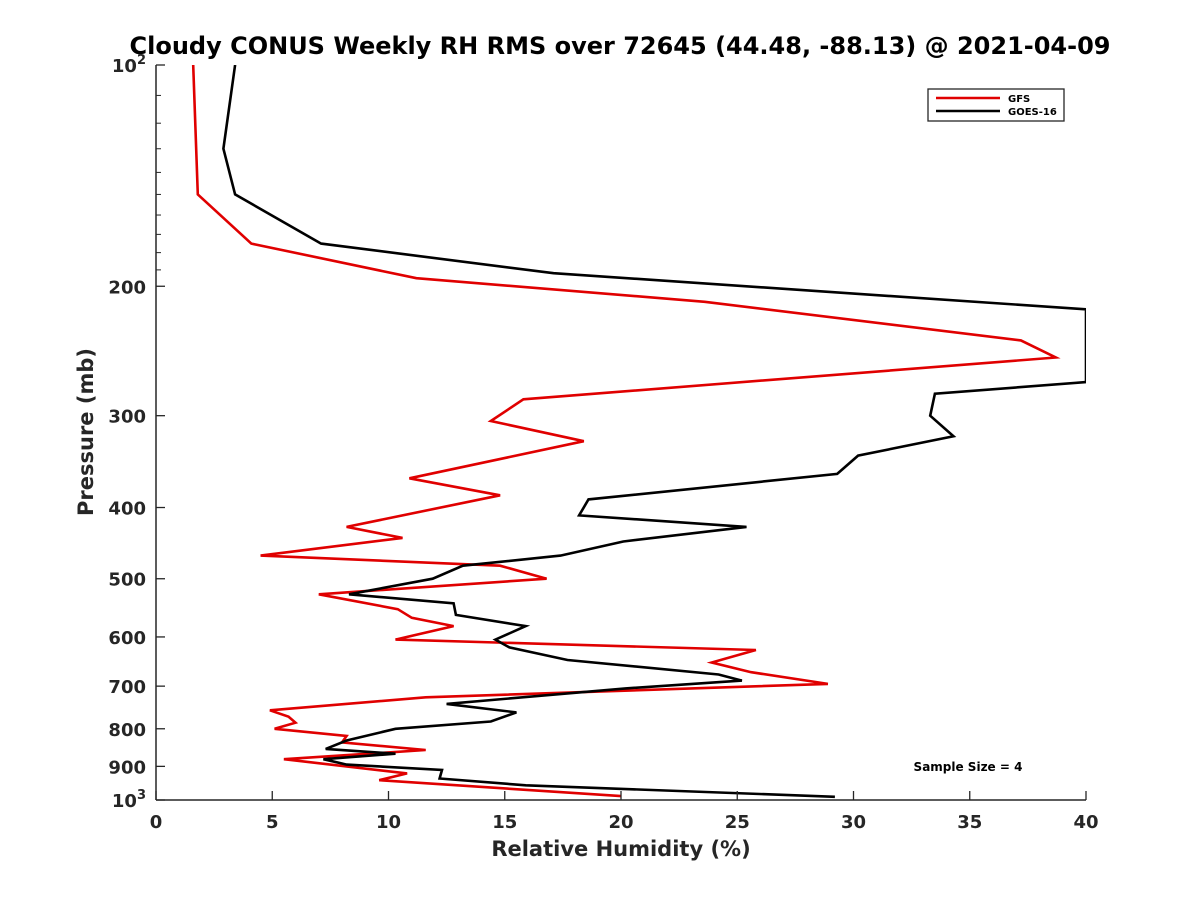 The image size is (1200, 900). Describe the element at coordinates (129, 65) in the screenshot. I see `y-tick-label: 10²` at that location.